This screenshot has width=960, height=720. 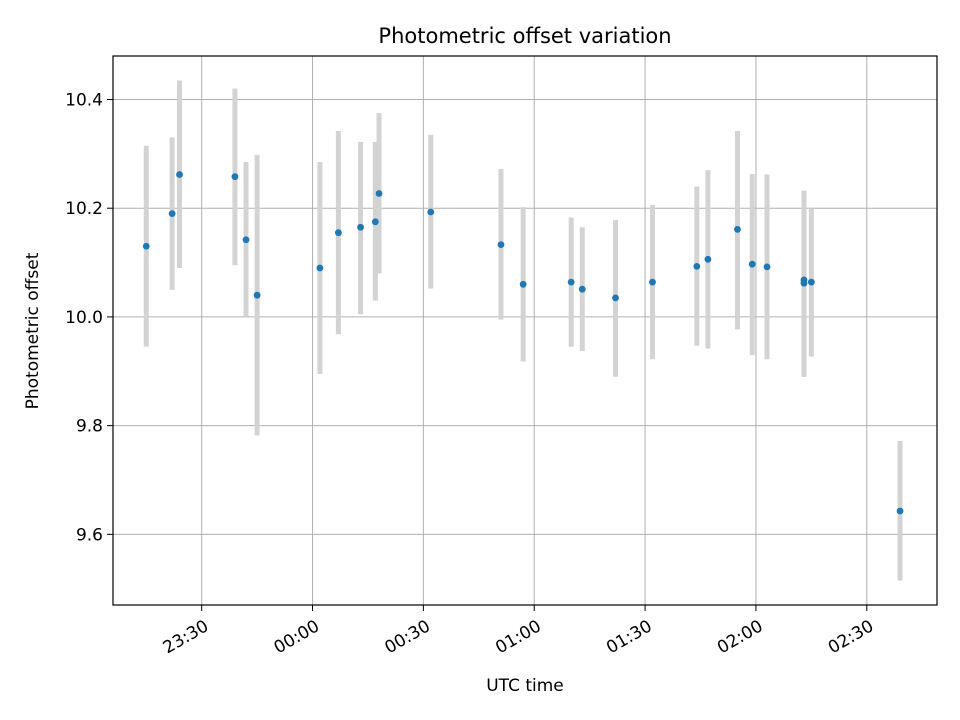 What do you see at coordinates (84, 318) in the screenshot?
I see `y-tick-label: 10.0` at bounding box center [84, 318].